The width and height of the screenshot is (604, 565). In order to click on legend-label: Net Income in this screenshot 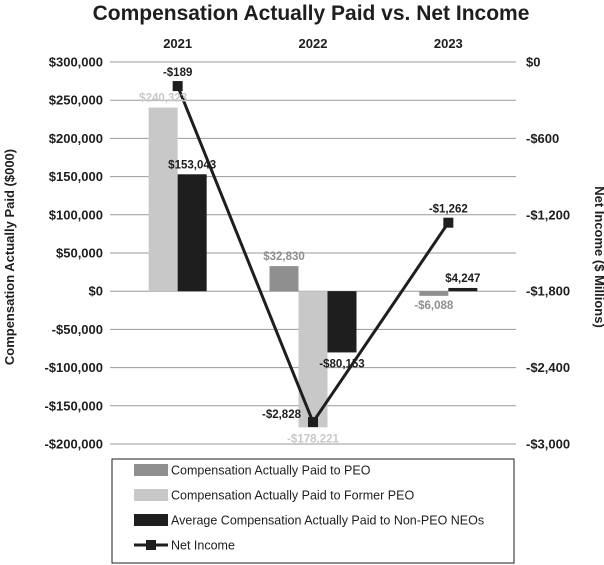, I will do `click(203, 546)`.